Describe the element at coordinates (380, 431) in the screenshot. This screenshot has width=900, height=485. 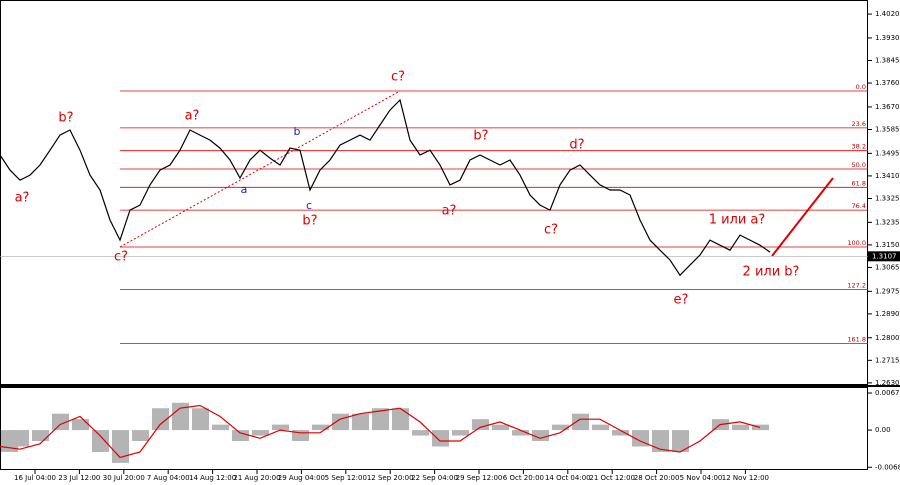
I see `signal-line` at that location.